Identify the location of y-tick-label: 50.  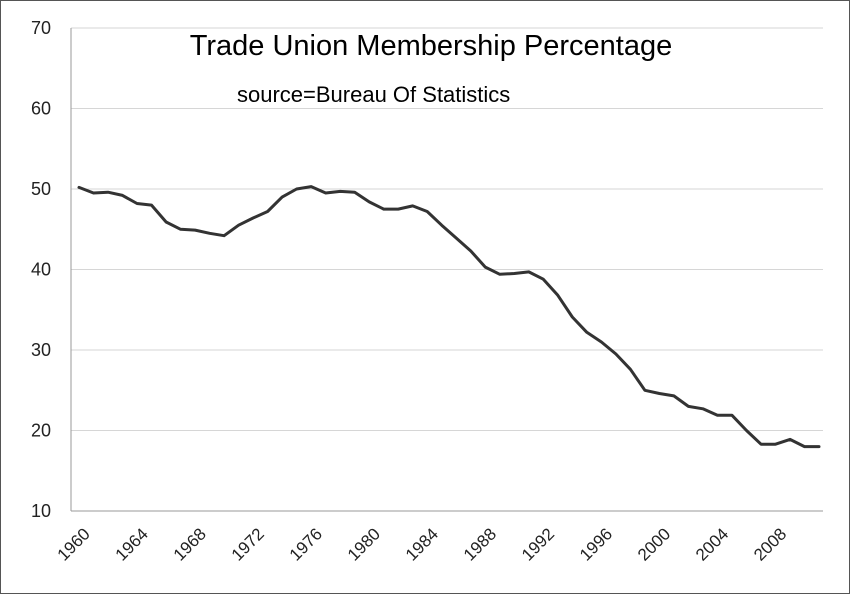
(41, 189).